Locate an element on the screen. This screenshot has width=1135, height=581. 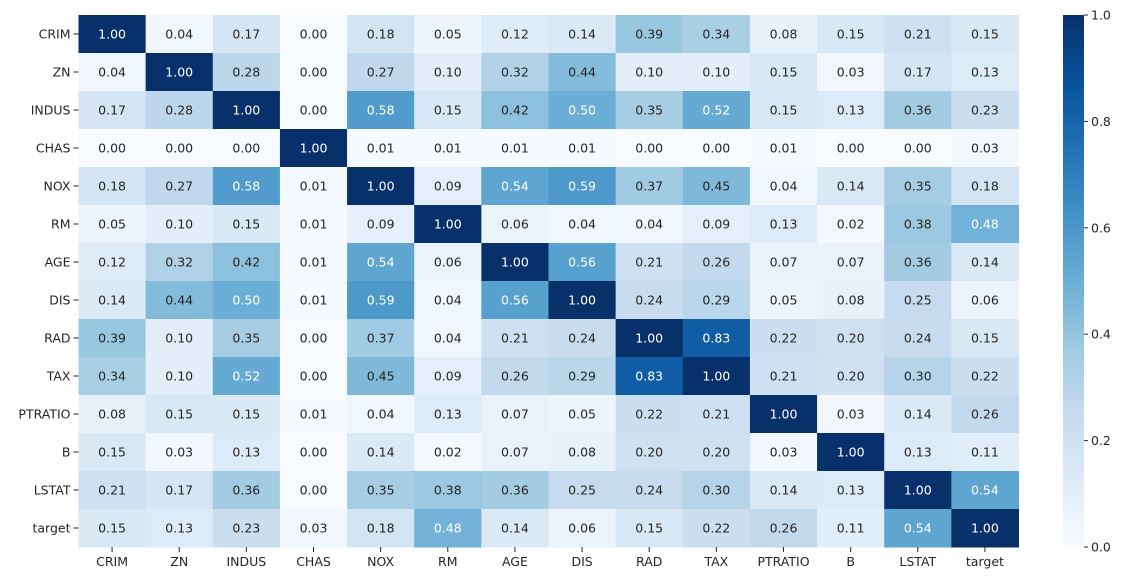
cell-annotation: 0.09 is located at coordinates (381, 224).